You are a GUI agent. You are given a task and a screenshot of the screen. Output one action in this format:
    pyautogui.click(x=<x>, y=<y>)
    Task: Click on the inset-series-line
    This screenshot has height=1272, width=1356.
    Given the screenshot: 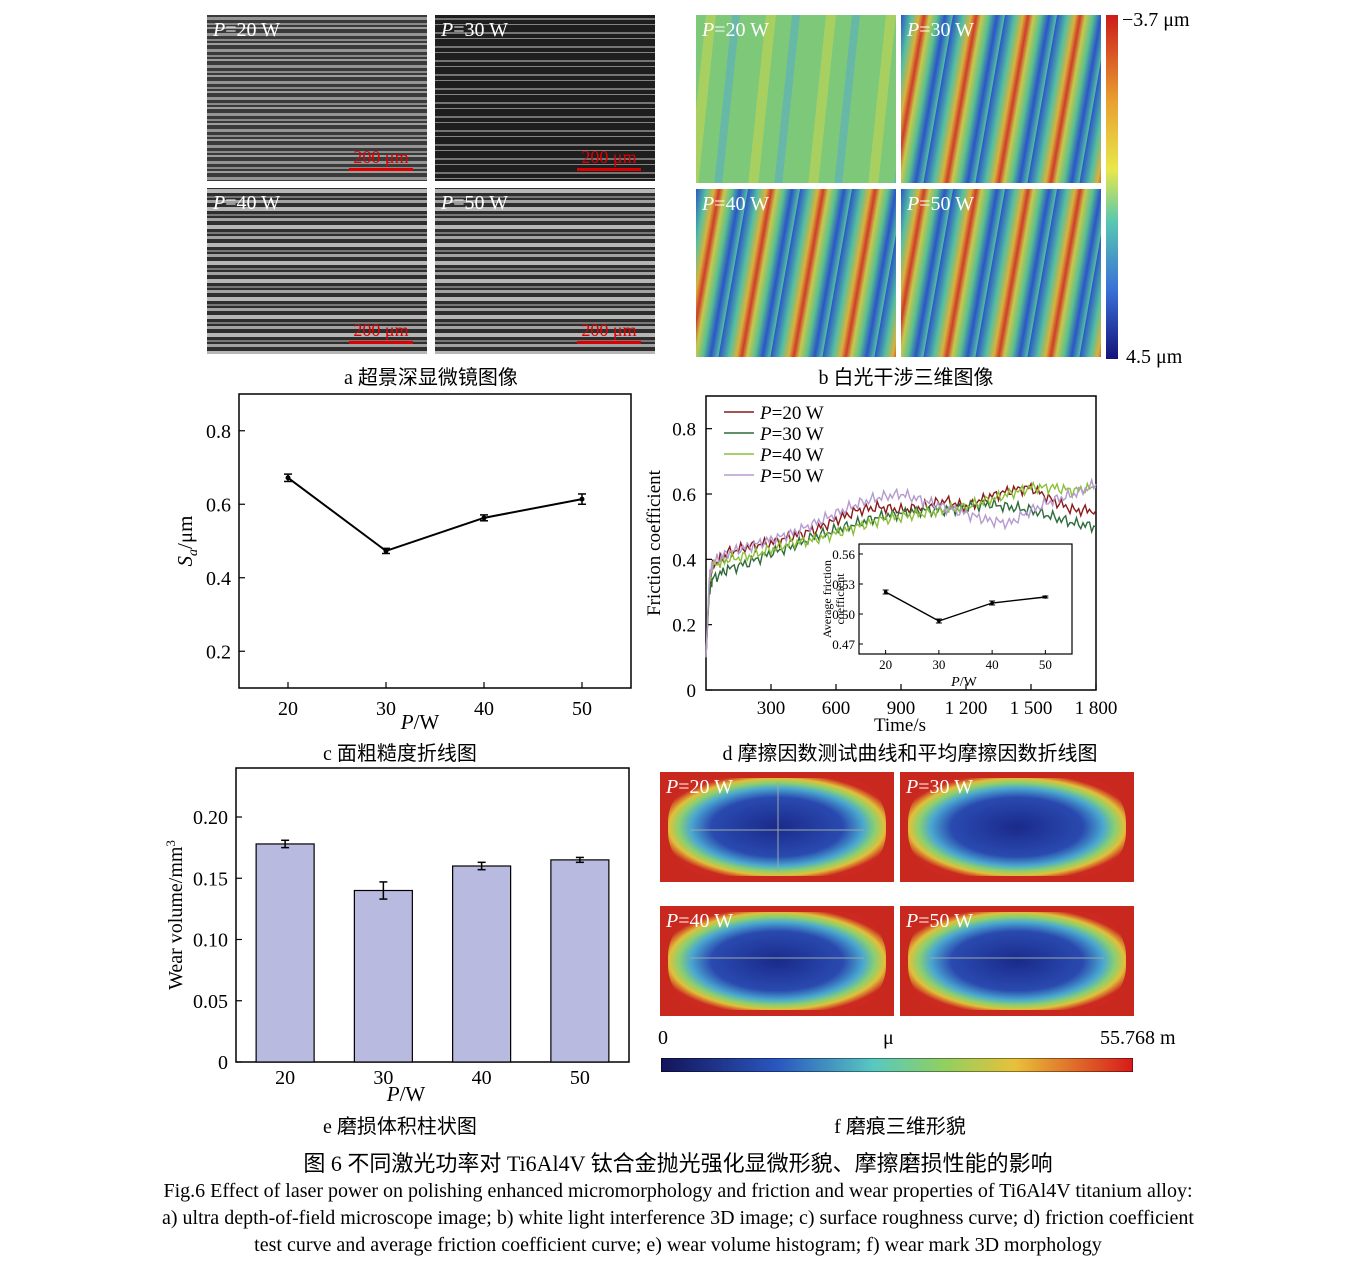 What is the action you would take?
    pyautogui.click(x=965, y=606)
    